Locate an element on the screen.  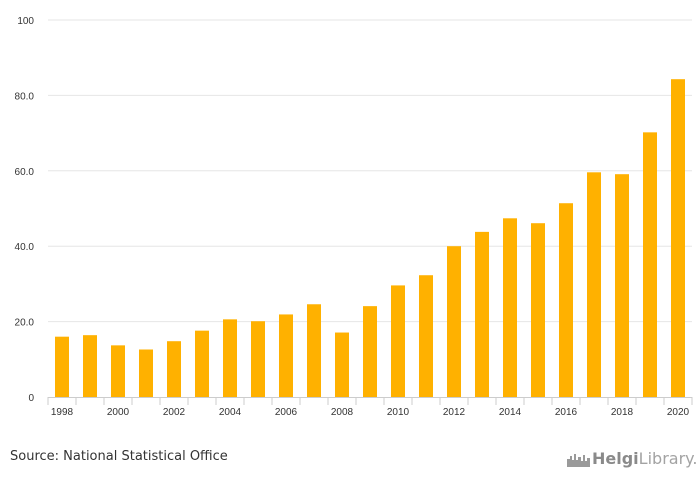
x-tick-label: 2018 is located at coordinates (622, 412).